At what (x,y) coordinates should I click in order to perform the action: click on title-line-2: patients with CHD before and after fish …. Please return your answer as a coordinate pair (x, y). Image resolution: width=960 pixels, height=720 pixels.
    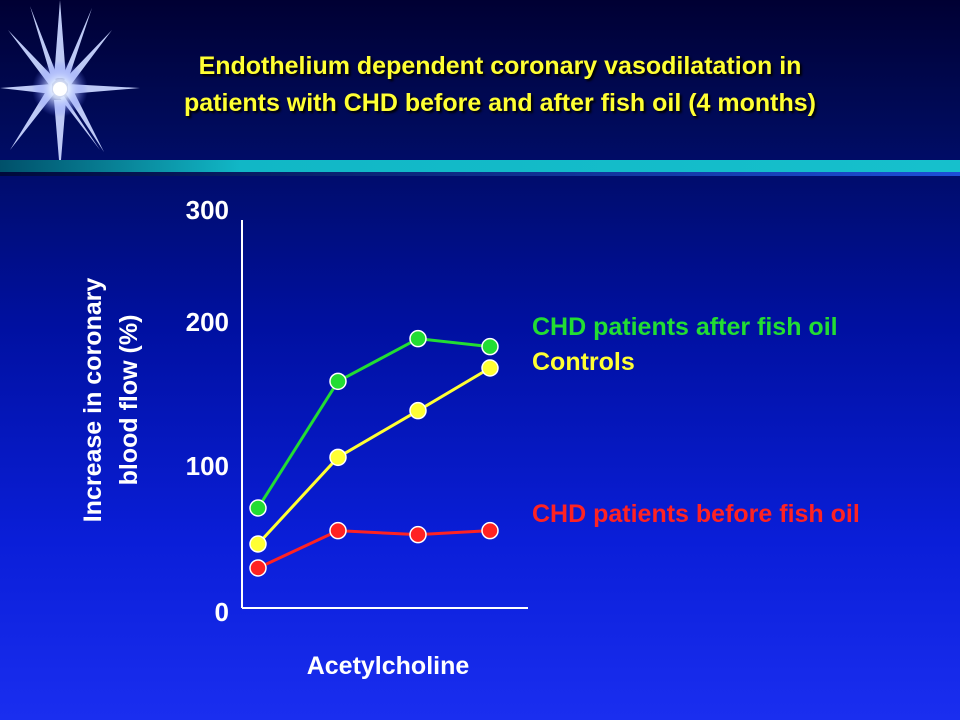
    Looking at the image, I should click on (500, 103).